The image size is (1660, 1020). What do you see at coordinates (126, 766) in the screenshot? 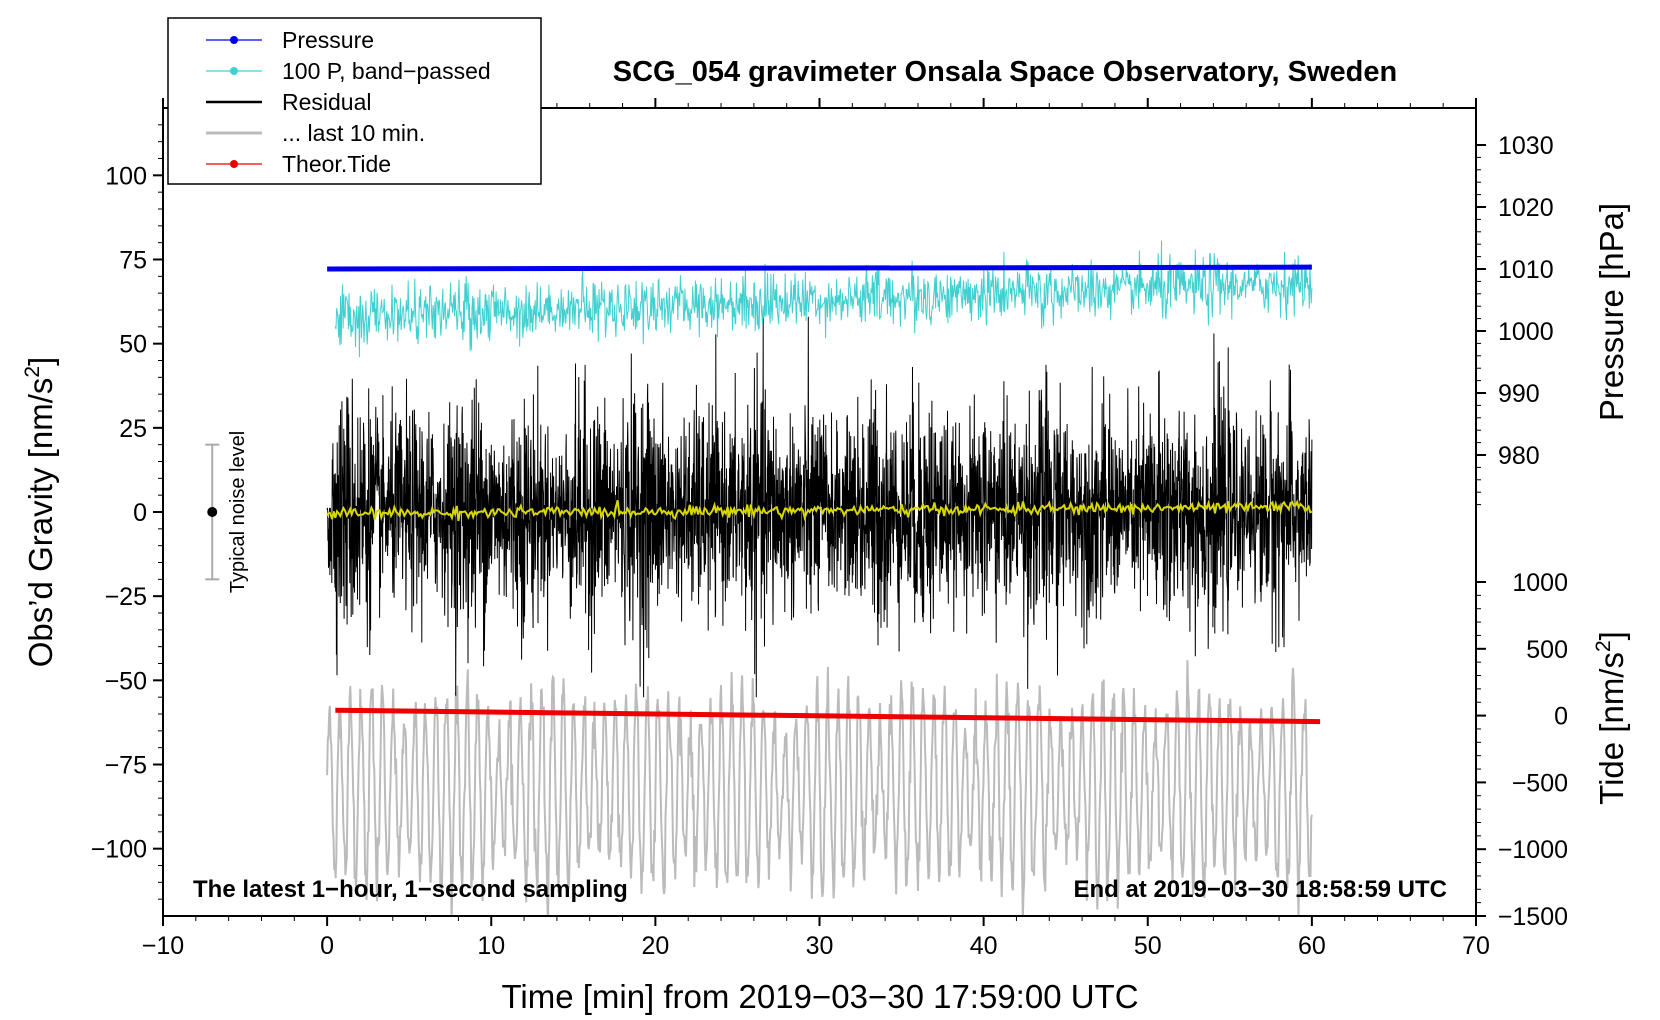
I see `left-tick-label: −75` at bounding box center [126, 766].